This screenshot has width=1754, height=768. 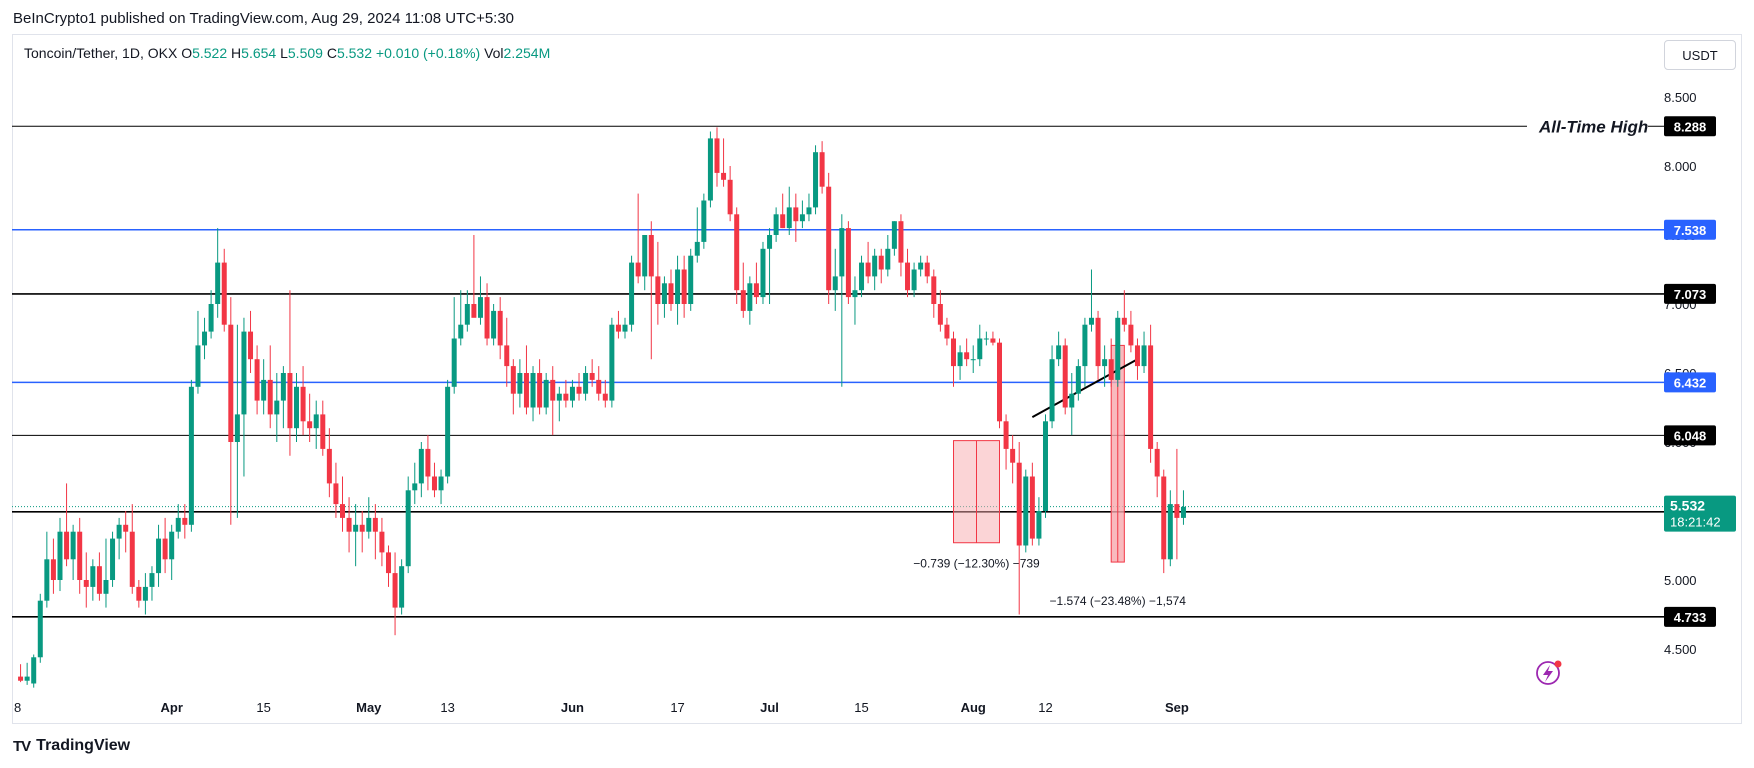 What do you see at coordinates (263, 707) in the screenshot?
I see `x-tick-label: 15` at bounding box center [263, 707].